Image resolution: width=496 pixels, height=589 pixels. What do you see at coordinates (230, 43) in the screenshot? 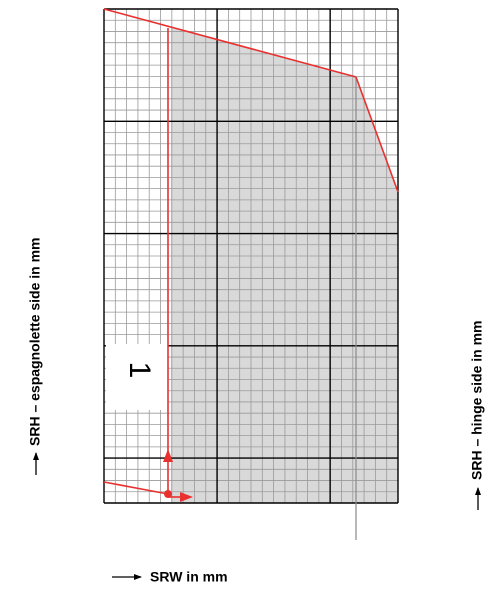
I see `top-boundary-line` at bounding box center [230, 43].